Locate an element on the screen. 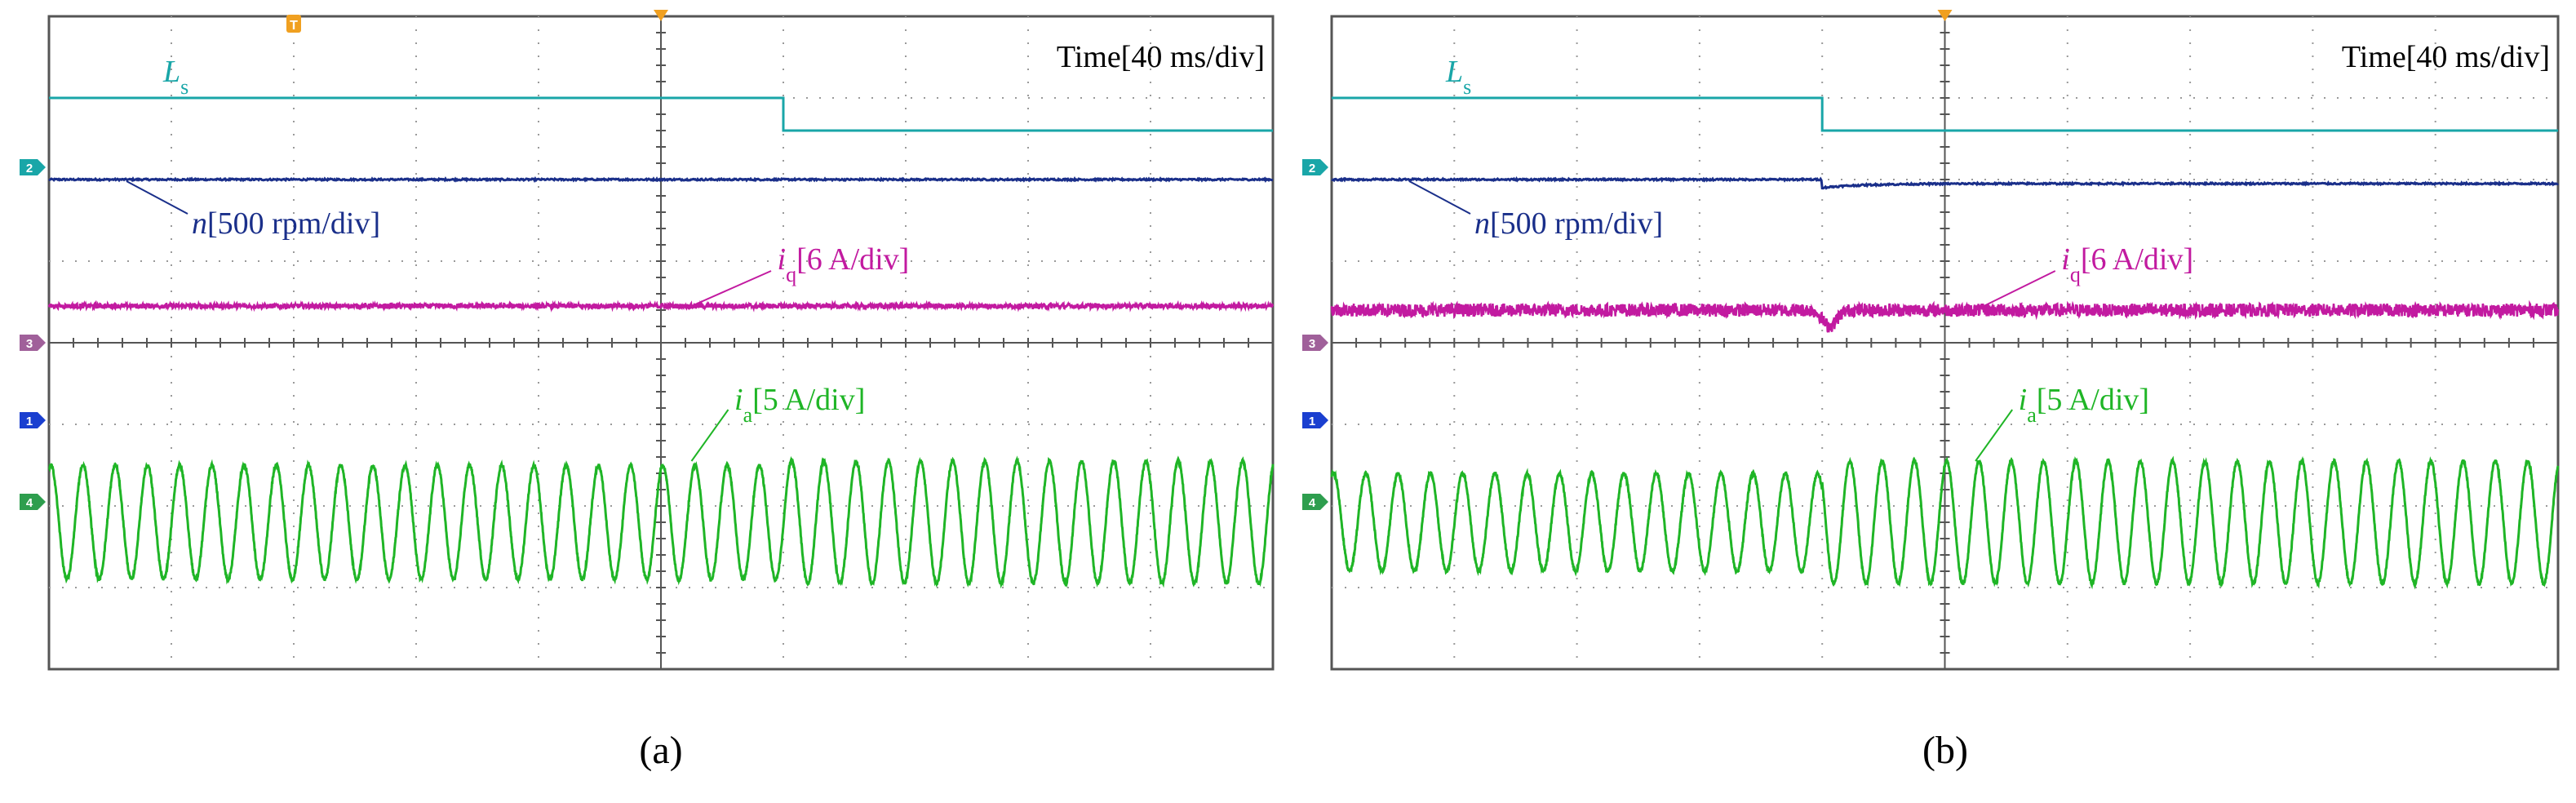 The width and height of the screenshot is (2576, 803). panel-caption: (b) is located at coordinates (1945, 750).